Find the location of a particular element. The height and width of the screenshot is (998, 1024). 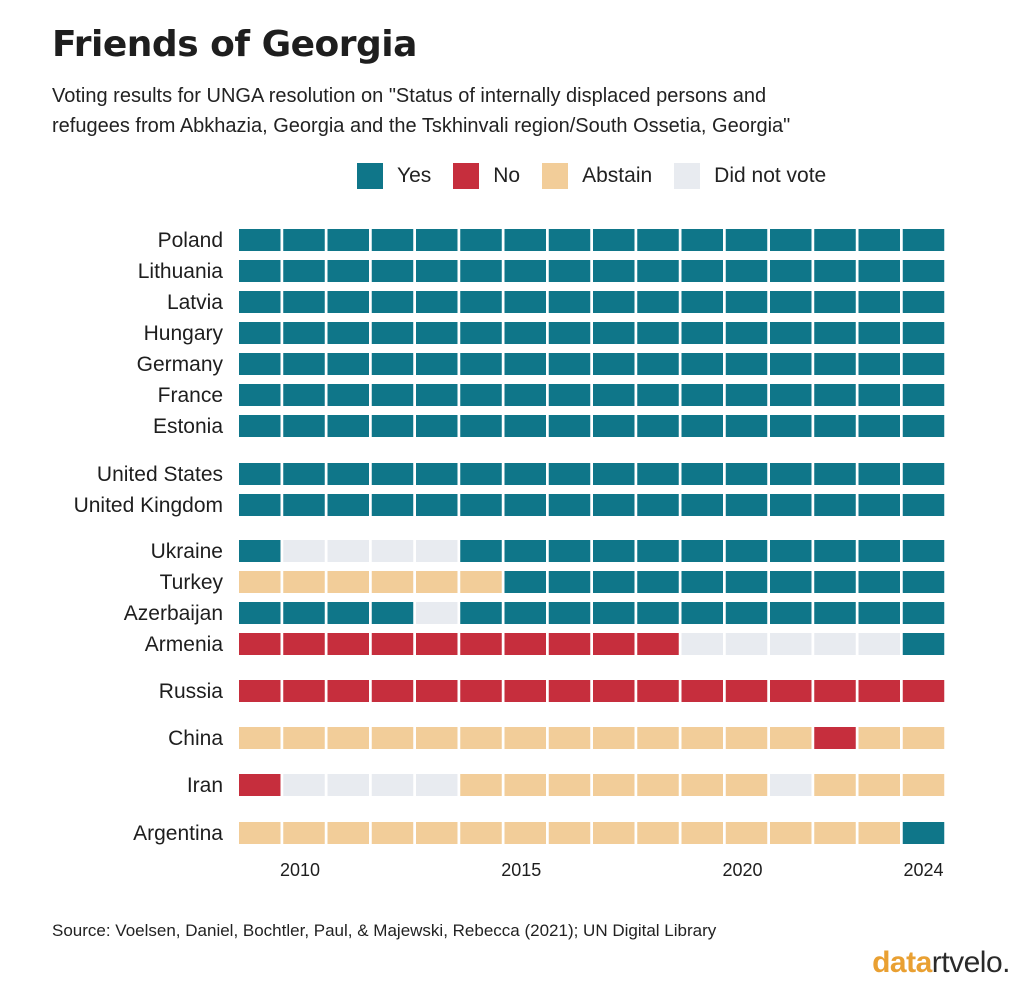

cell-turkey-2015 is located at coordinates (525, 582).